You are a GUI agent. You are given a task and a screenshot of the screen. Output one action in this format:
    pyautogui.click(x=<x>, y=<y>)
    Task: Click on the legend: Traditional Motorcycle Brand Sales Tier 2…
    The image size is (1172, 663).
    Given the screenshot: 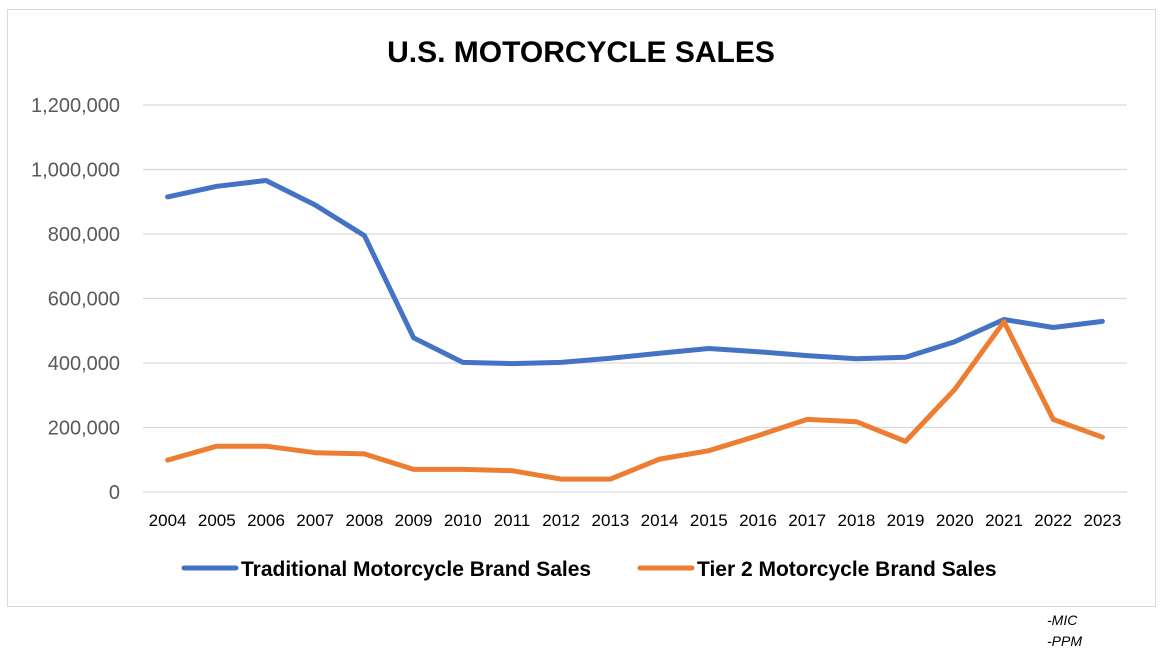 What is the action you would take?
    pyautogui.click(x=589, y=569)
    